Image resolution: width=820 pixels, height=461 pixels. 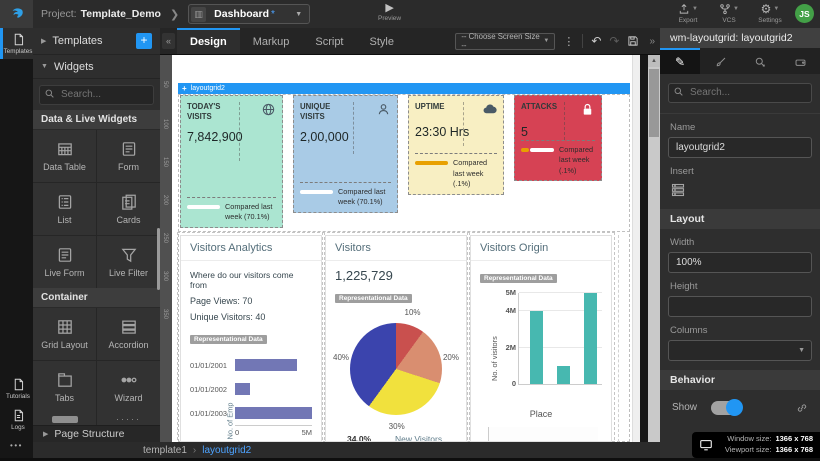 I want to click on representational-data-badge: Representational Data, so click(x=228, y=339).